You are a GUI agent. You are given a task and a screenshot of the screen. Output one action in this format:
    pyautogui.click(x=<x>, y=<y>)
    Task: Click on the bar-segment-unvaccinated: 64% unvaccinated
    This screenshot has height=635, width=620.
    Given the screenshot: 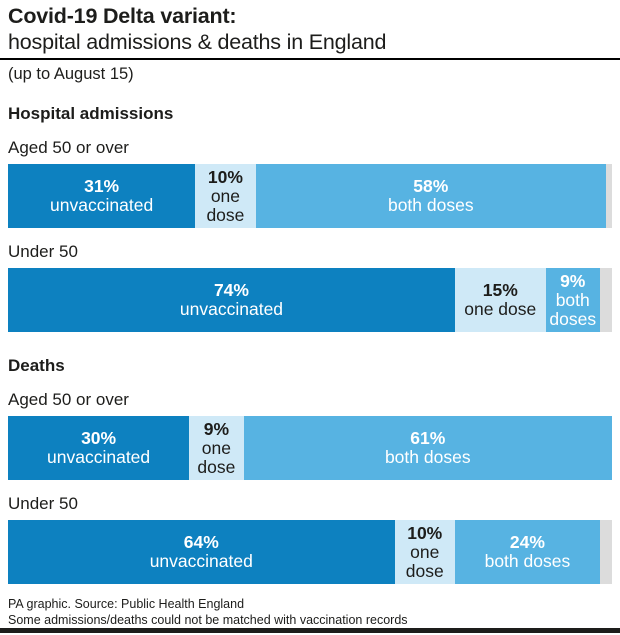 What is the action you would take?
    pyautogui.click(x=201, y=552)
    